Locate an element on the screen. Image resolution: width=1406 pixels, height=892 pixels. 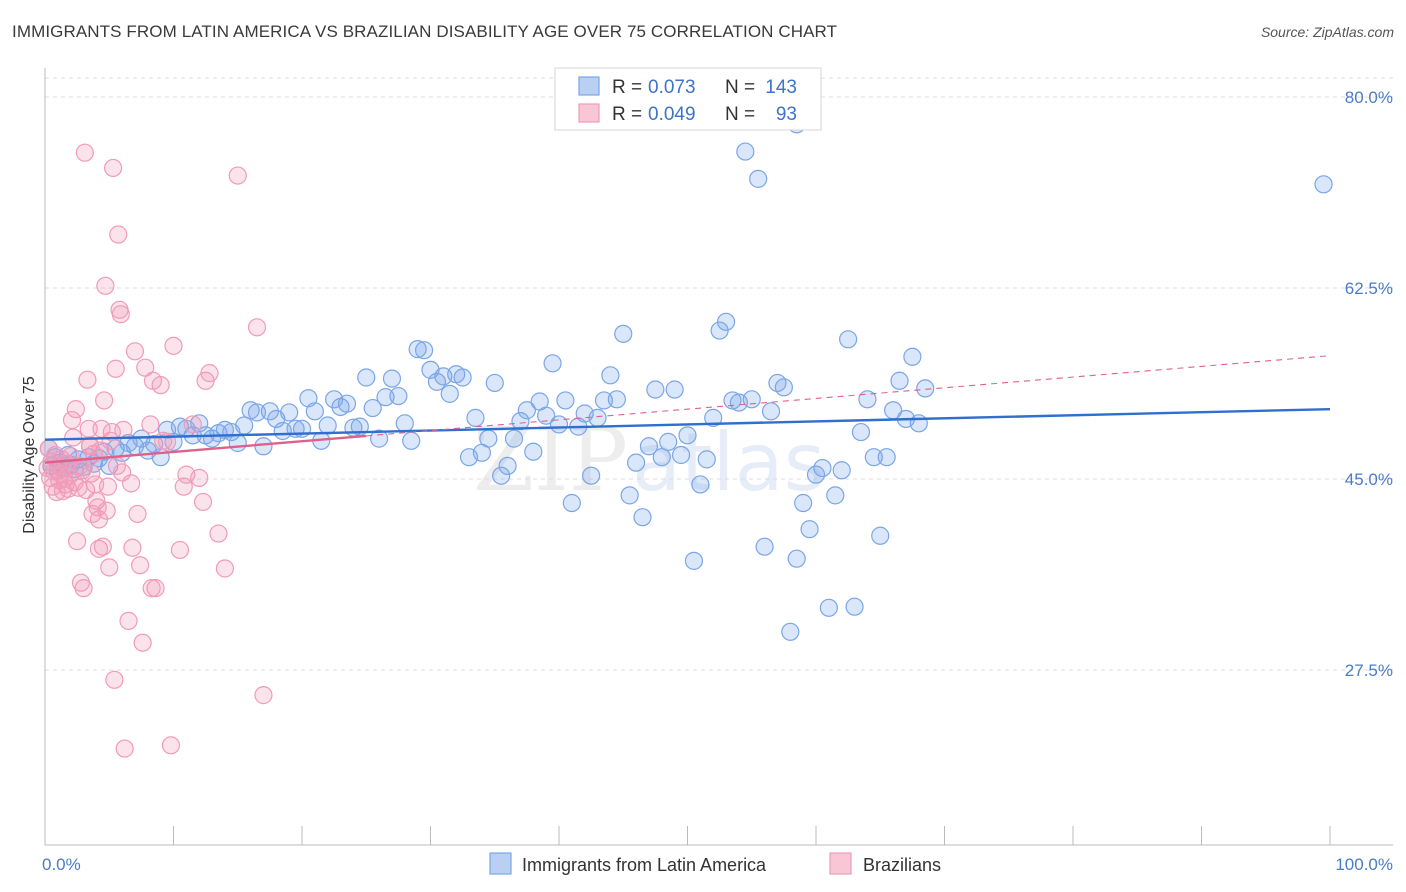
legend-swatch-pink is located at coordinates (589, 113).